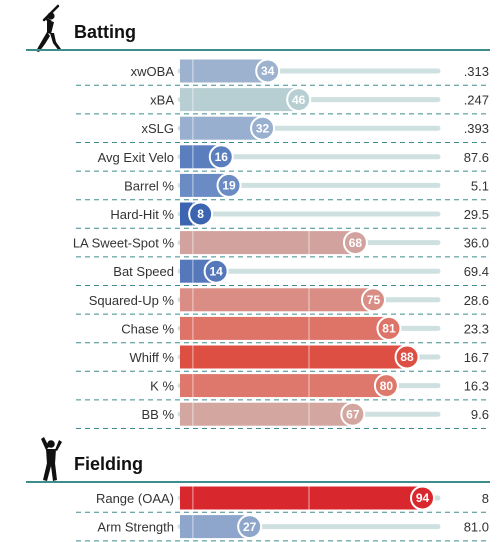  What do you see at coordinates (108, 464) in the screenshot?
I see `section-title: Fielding` at bounding box center [108, 464].